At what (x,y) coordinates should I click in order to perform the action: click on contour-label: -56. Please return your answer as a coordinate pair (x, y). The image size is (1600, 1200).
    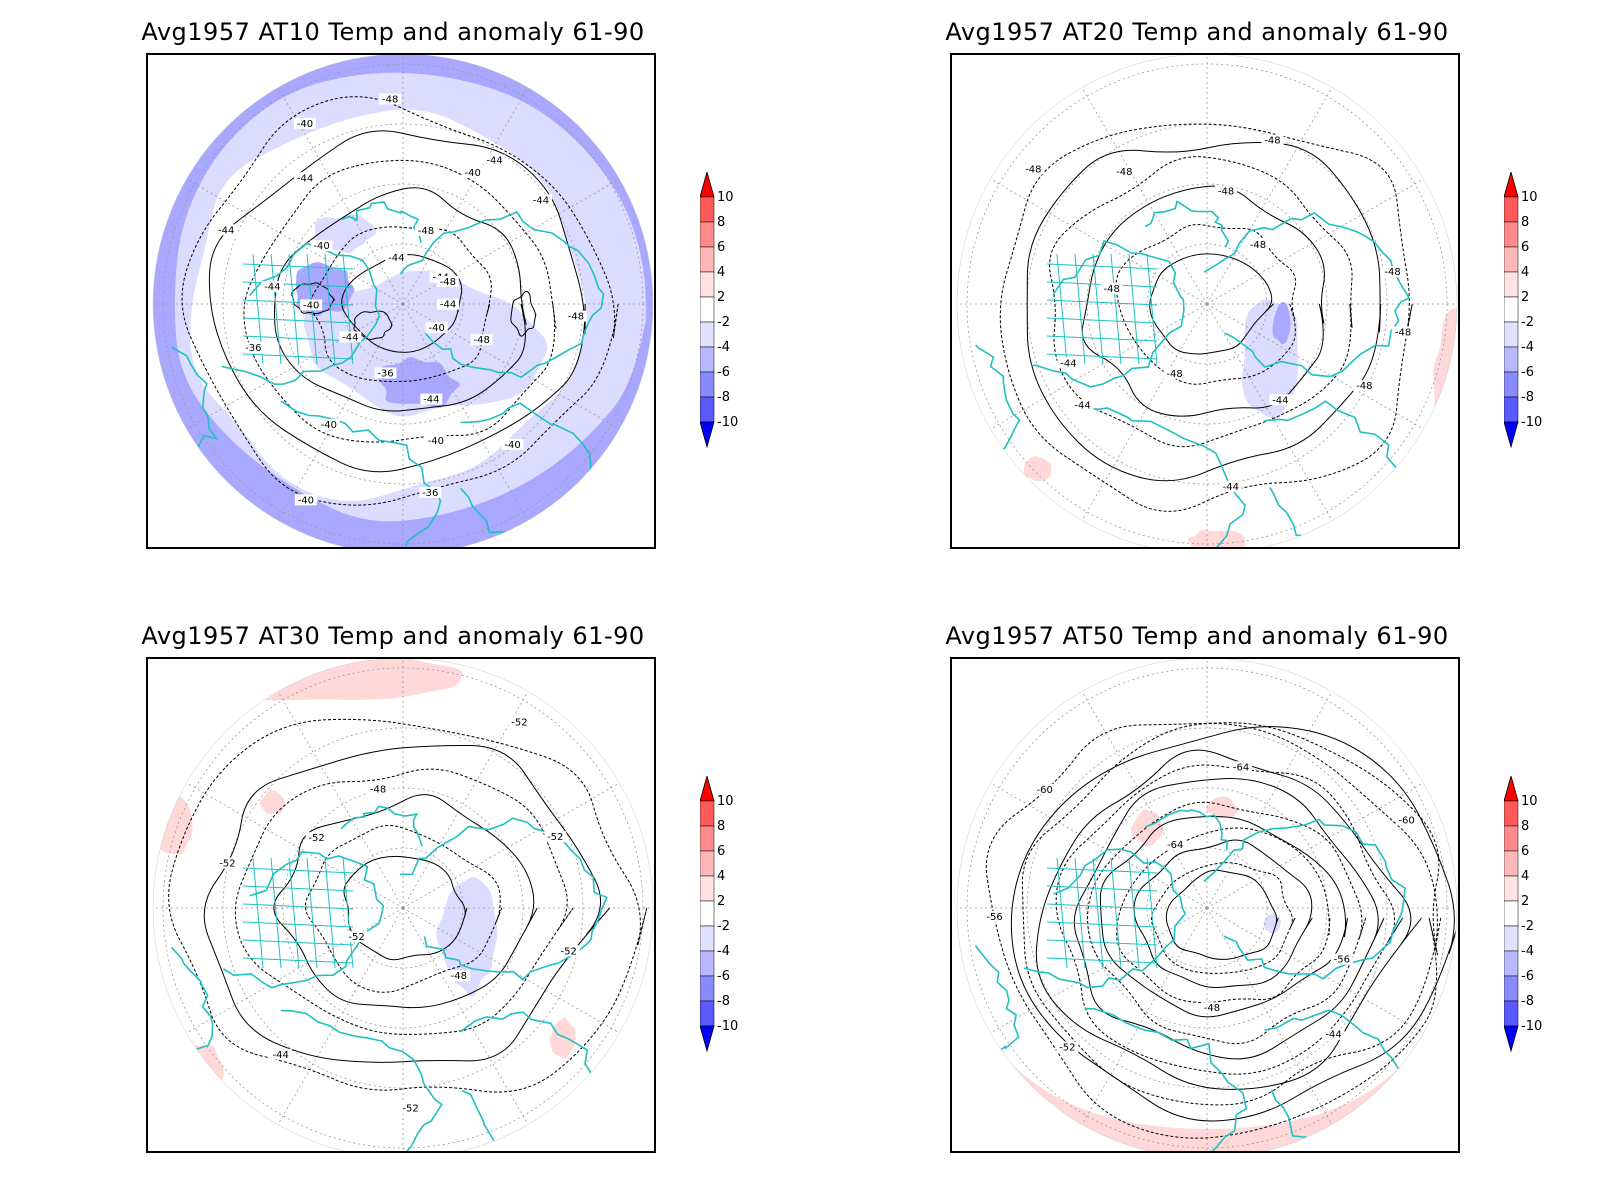
    Looking at the image, I should click on (1342, 960).